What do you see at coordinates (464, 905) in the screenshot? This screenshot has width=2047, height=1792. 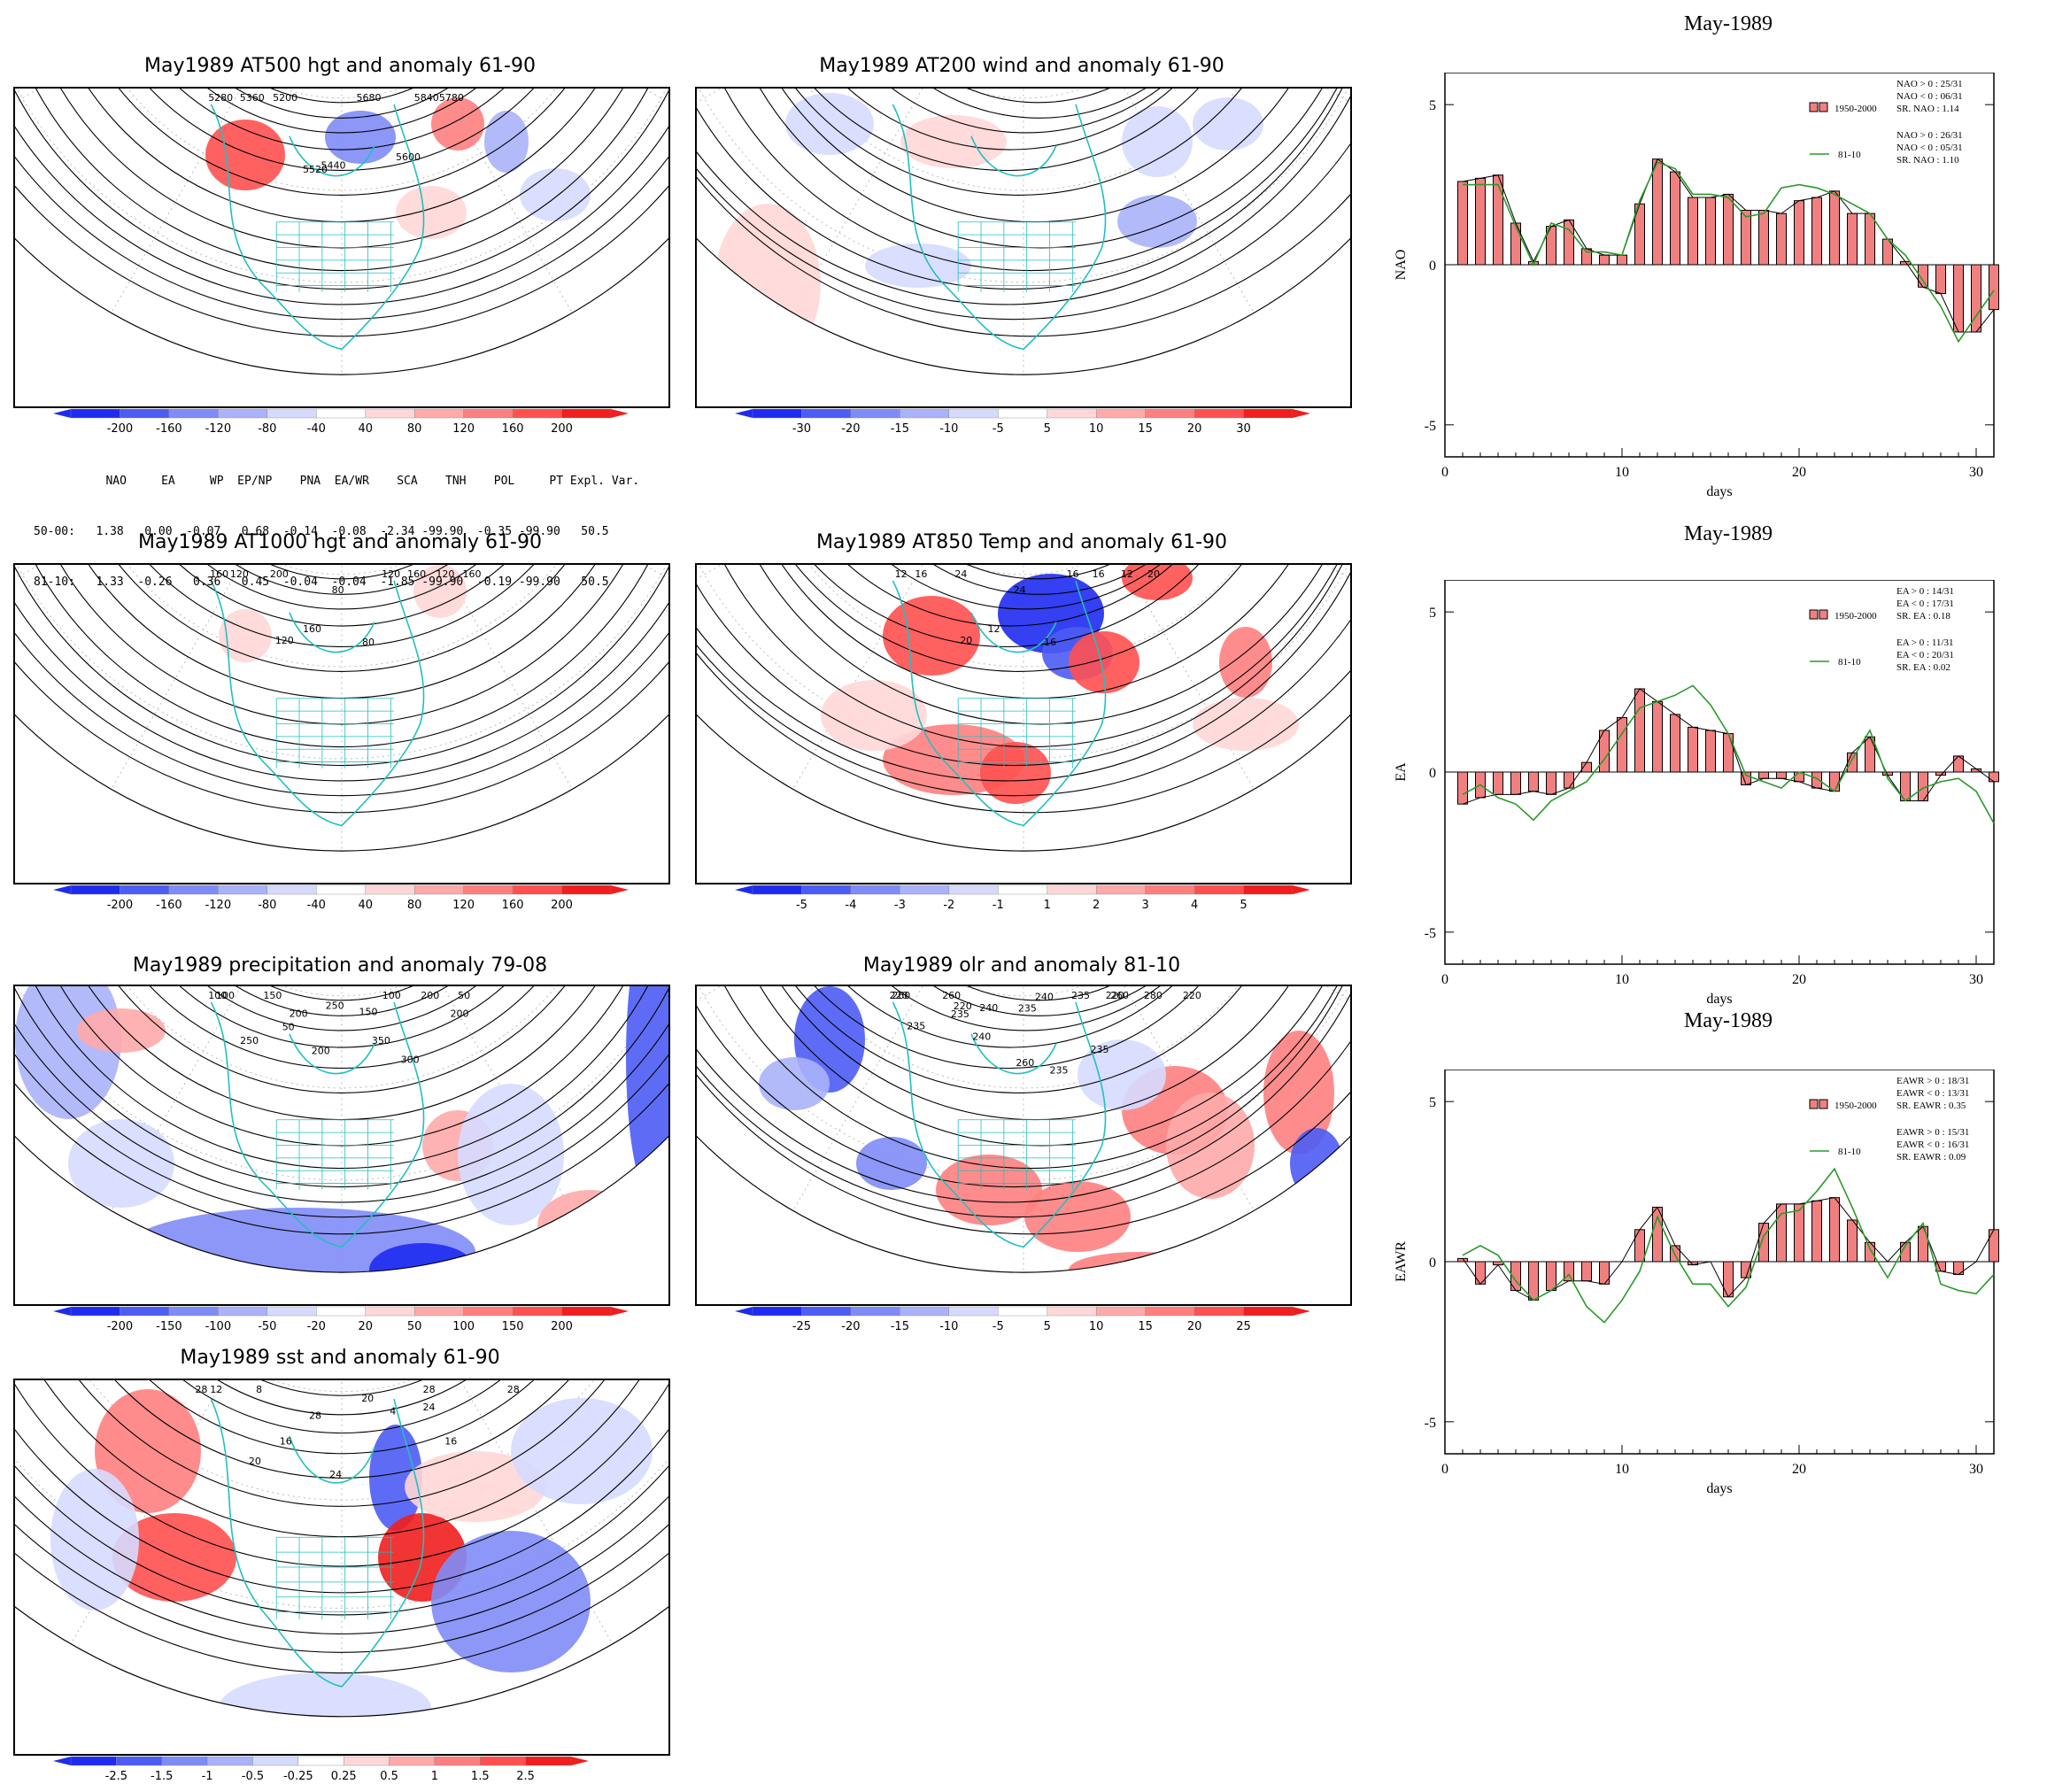 I see `colorbar-label: 120` at bounding box center [464, 905].